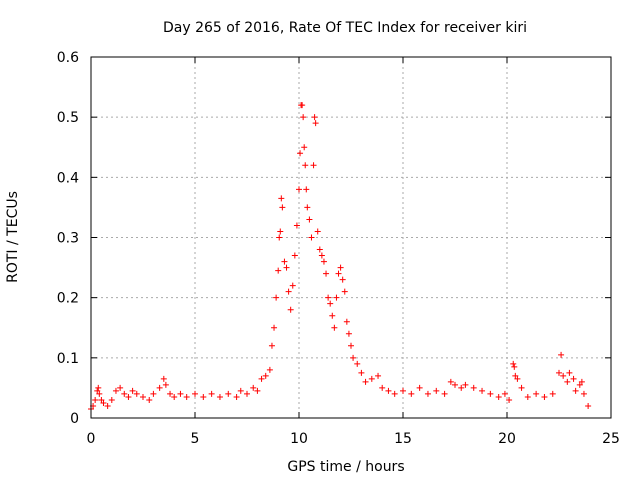 Image resolution: width=640 pixels, height=484 pixels. Describe the element at coordinates (74, 419) in the screenshot. I see `y-tick-label: 0` at that location.